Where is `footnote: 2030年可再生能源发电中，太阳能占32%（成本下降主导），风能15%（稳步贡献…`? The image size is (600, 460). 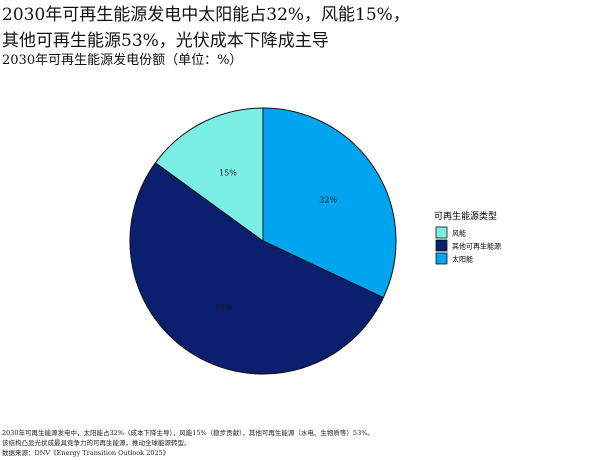 footnote: 2030年可再生能源发电中，太阳能占32%（成本下降主导），风能15%（稳步贡献… is located at coordinates (300, 443).